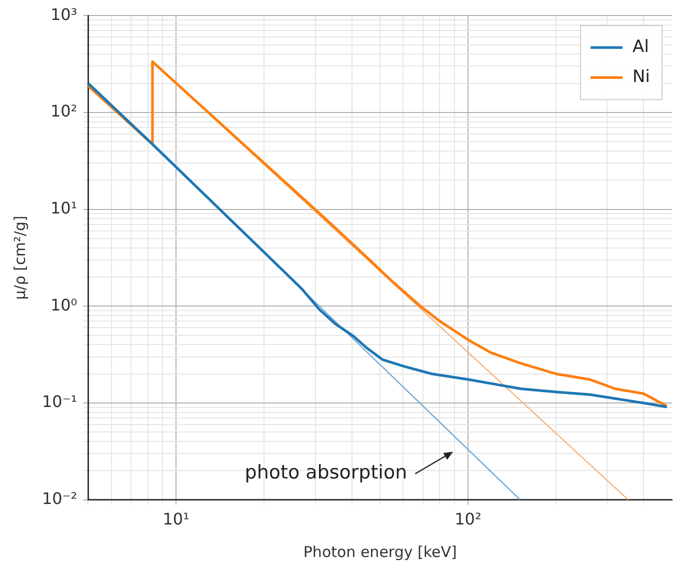 Image resolution: width=676 pixels, height=572 pixels. What do you see at coordinates (60, 498) in the screenshot?
I see `y-tick-label: 10⁻²` at bounding box center [60, 498].